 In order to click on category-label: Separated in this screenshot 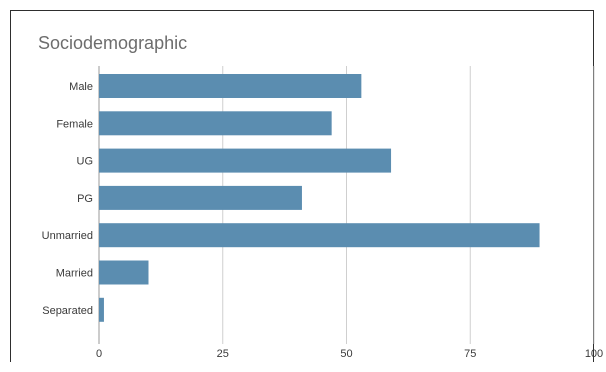, I will do `click(67, 311)`.